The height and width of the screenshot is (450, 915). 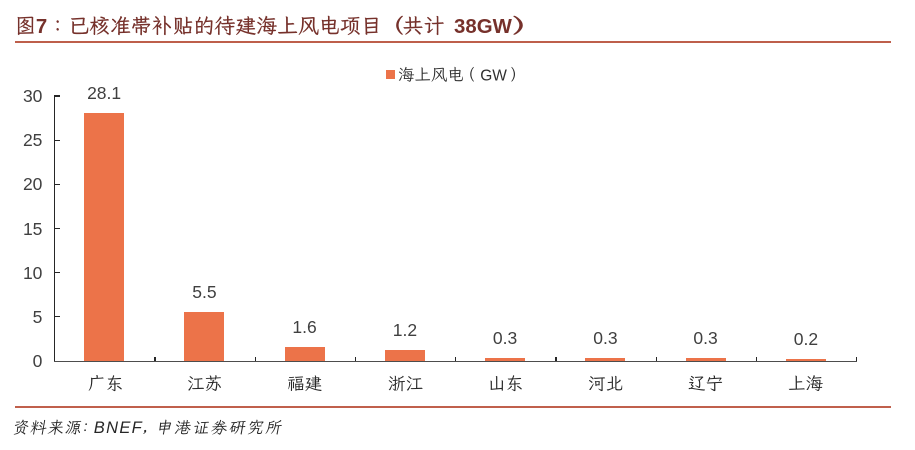 What do you see at coordinates (483, 27) in the screenshot?
I see `svg-text: 38GW` at bounding box center [483, 27].